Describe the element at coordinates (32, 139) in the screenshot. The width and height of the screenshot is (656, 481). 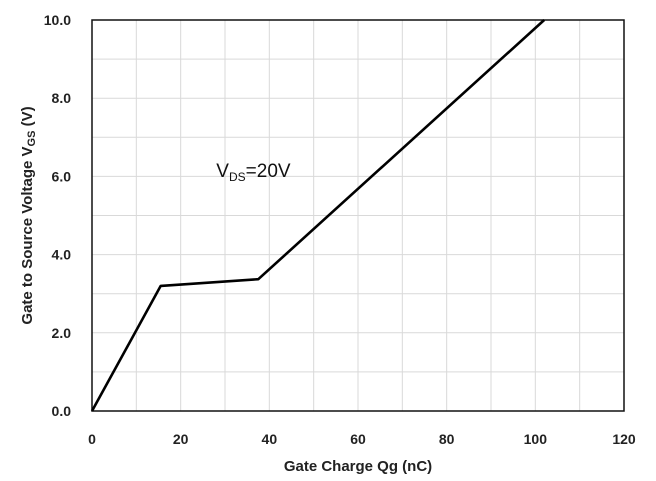
I see `y-axis-title-sub: GS` at that location.